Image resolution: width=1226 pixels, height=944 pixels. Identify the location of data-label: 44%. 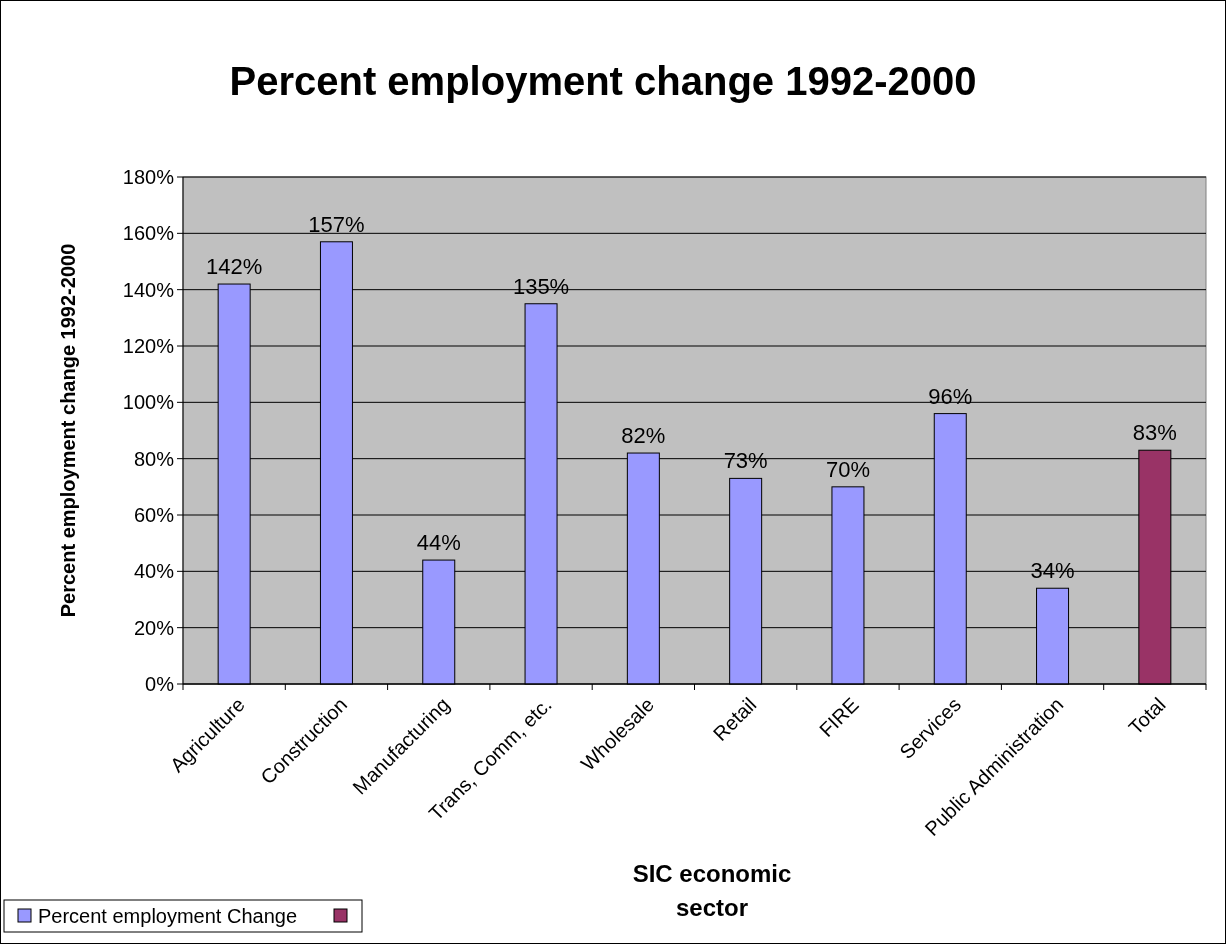
(438, 543).